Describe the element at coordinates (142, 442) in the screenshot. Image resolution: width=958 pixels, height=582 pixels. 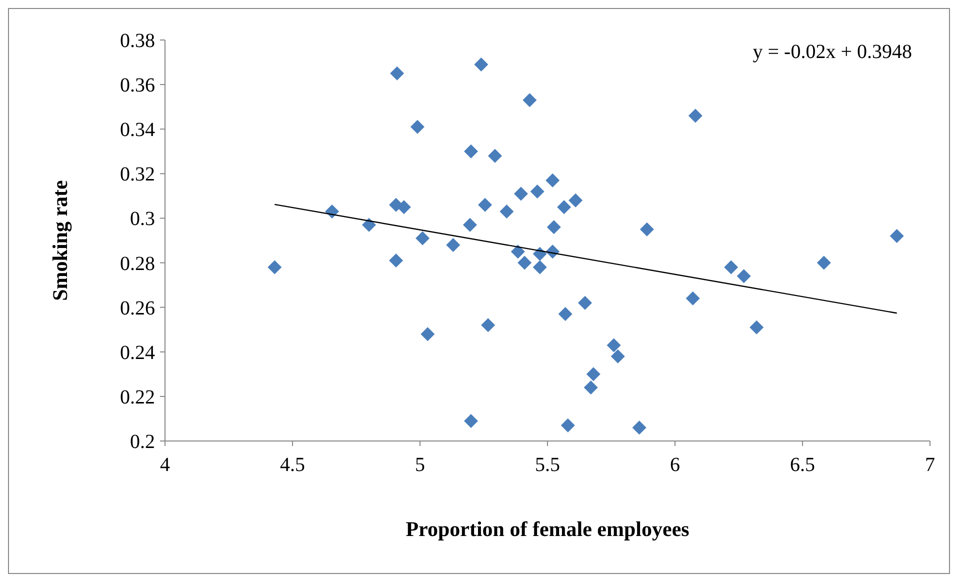
I see `y-tick-label: 0.2` at that location.